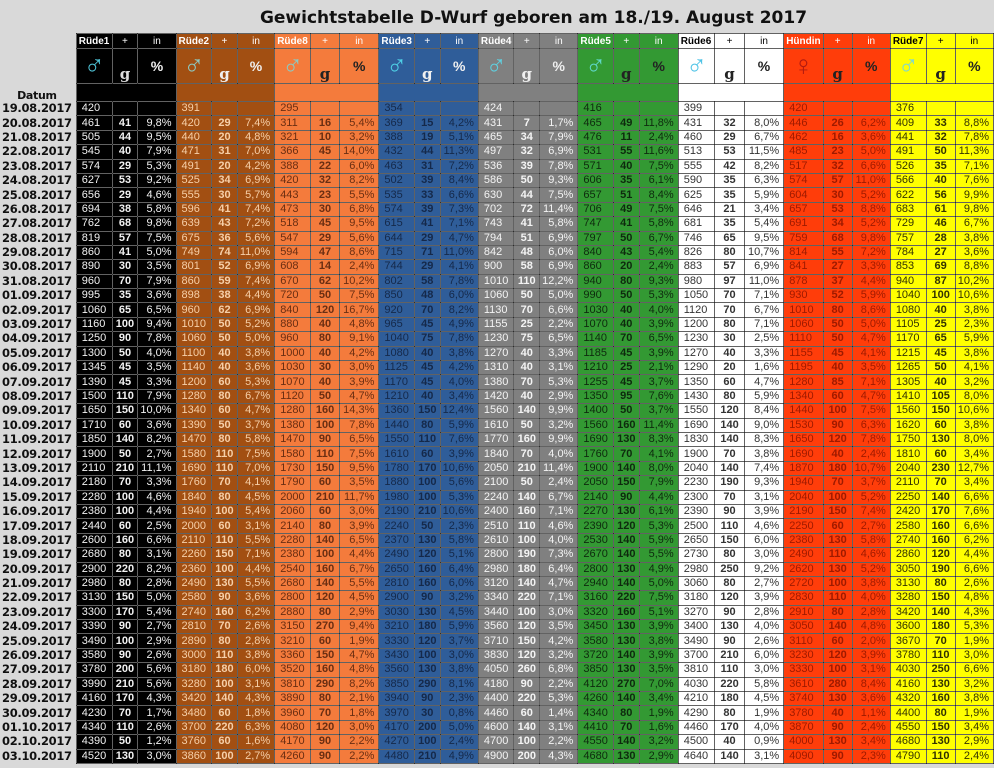  I want to click on weight-cell: 3480, so click(194, 713).